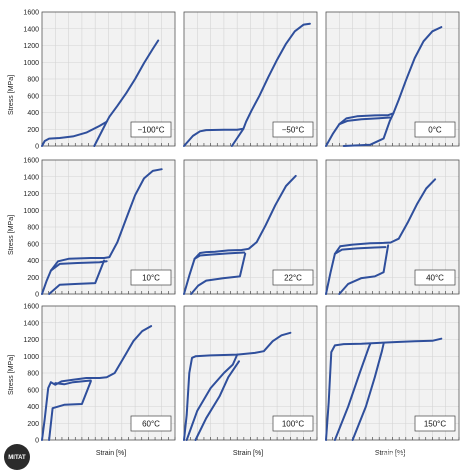 This screenshot has width=474, height=475. Describe the element at coordinates (11, 235) in the screenshot. I see `y-axis-label-row2: Stress [MPa]` at that location.